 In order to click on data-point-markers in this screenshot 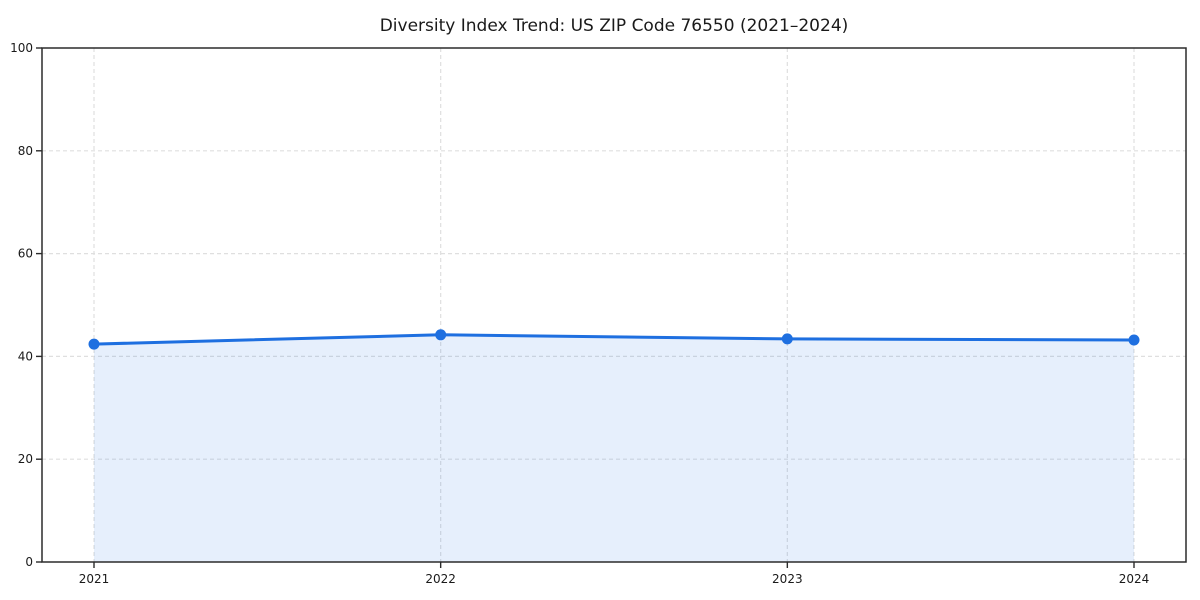, I will do `click(614, 339)`.